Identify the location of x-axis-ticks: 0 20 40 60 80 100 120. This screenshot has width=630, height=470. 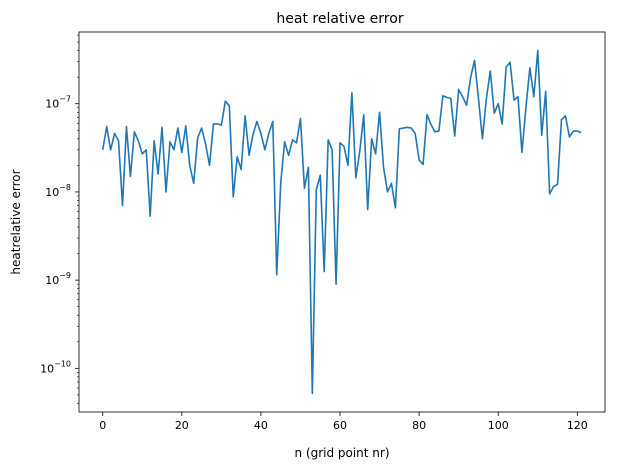
(343, 422).